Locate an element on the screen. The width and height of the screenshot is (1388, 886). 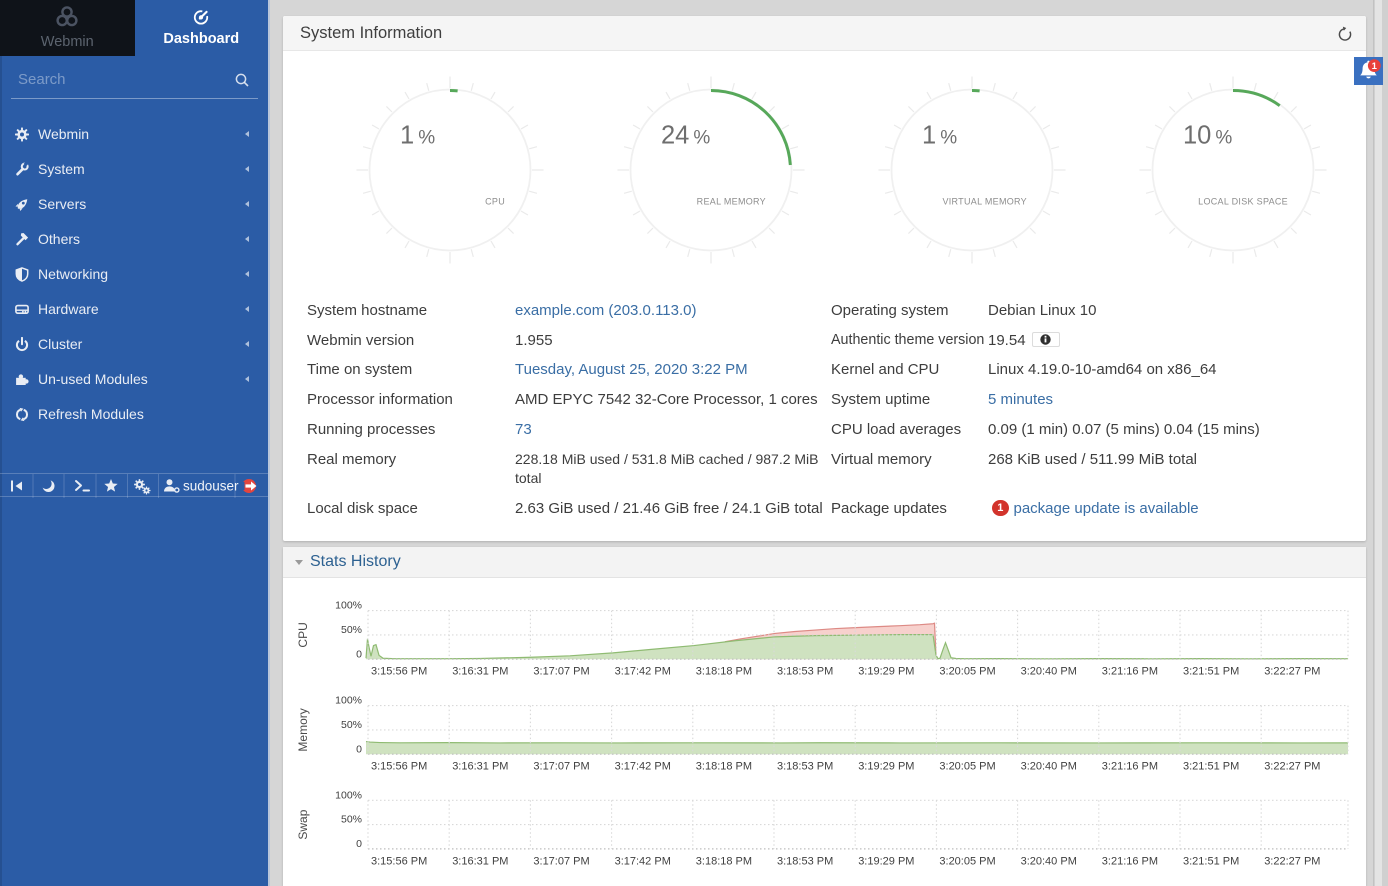
svg-text: 10% is located at coordinates (1207, 135).